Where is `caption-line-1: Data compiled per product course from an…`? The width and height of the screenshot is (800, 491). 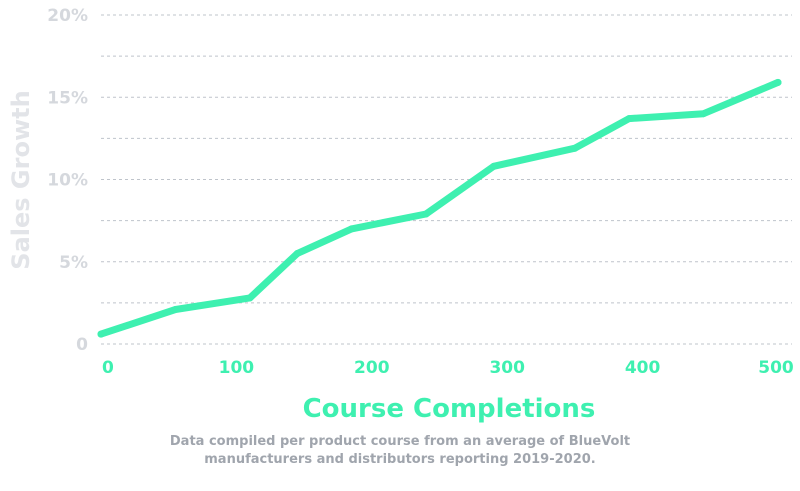
caption-line-1: Data compiled per product course from an… is located at coordinates (400, 441).